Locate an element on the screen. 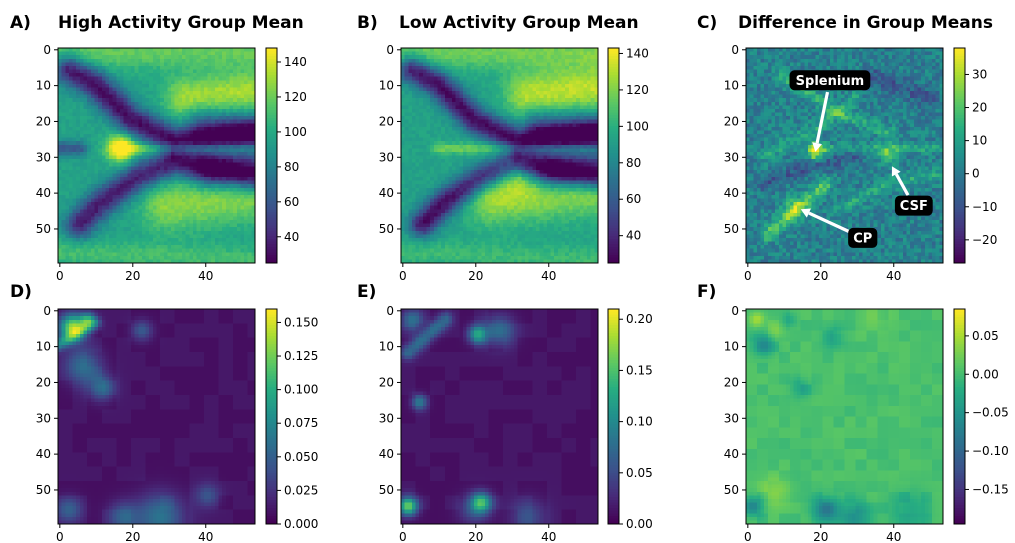 The image size is (1015, 543). colorbar-tick-label: 0.15 is located at coordinates (639, 370).